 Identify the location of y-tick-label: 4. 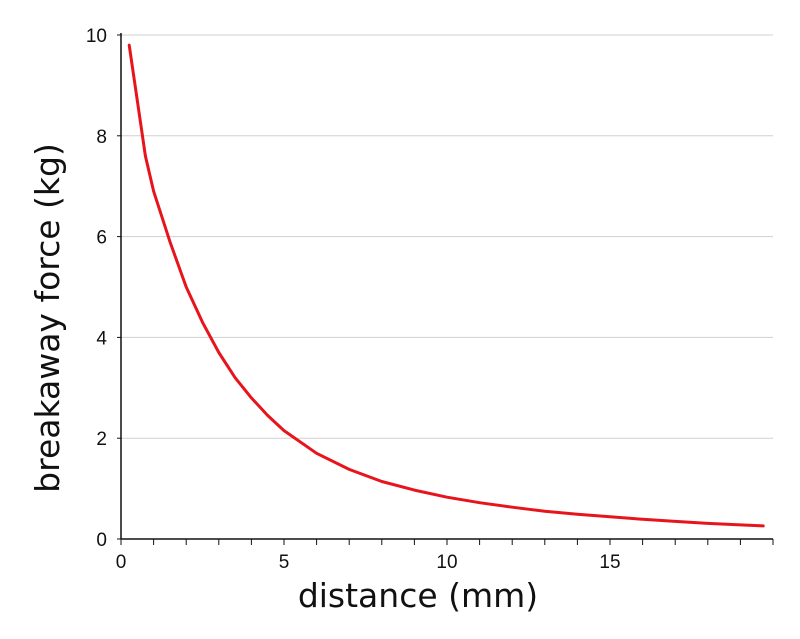
(101, 338).